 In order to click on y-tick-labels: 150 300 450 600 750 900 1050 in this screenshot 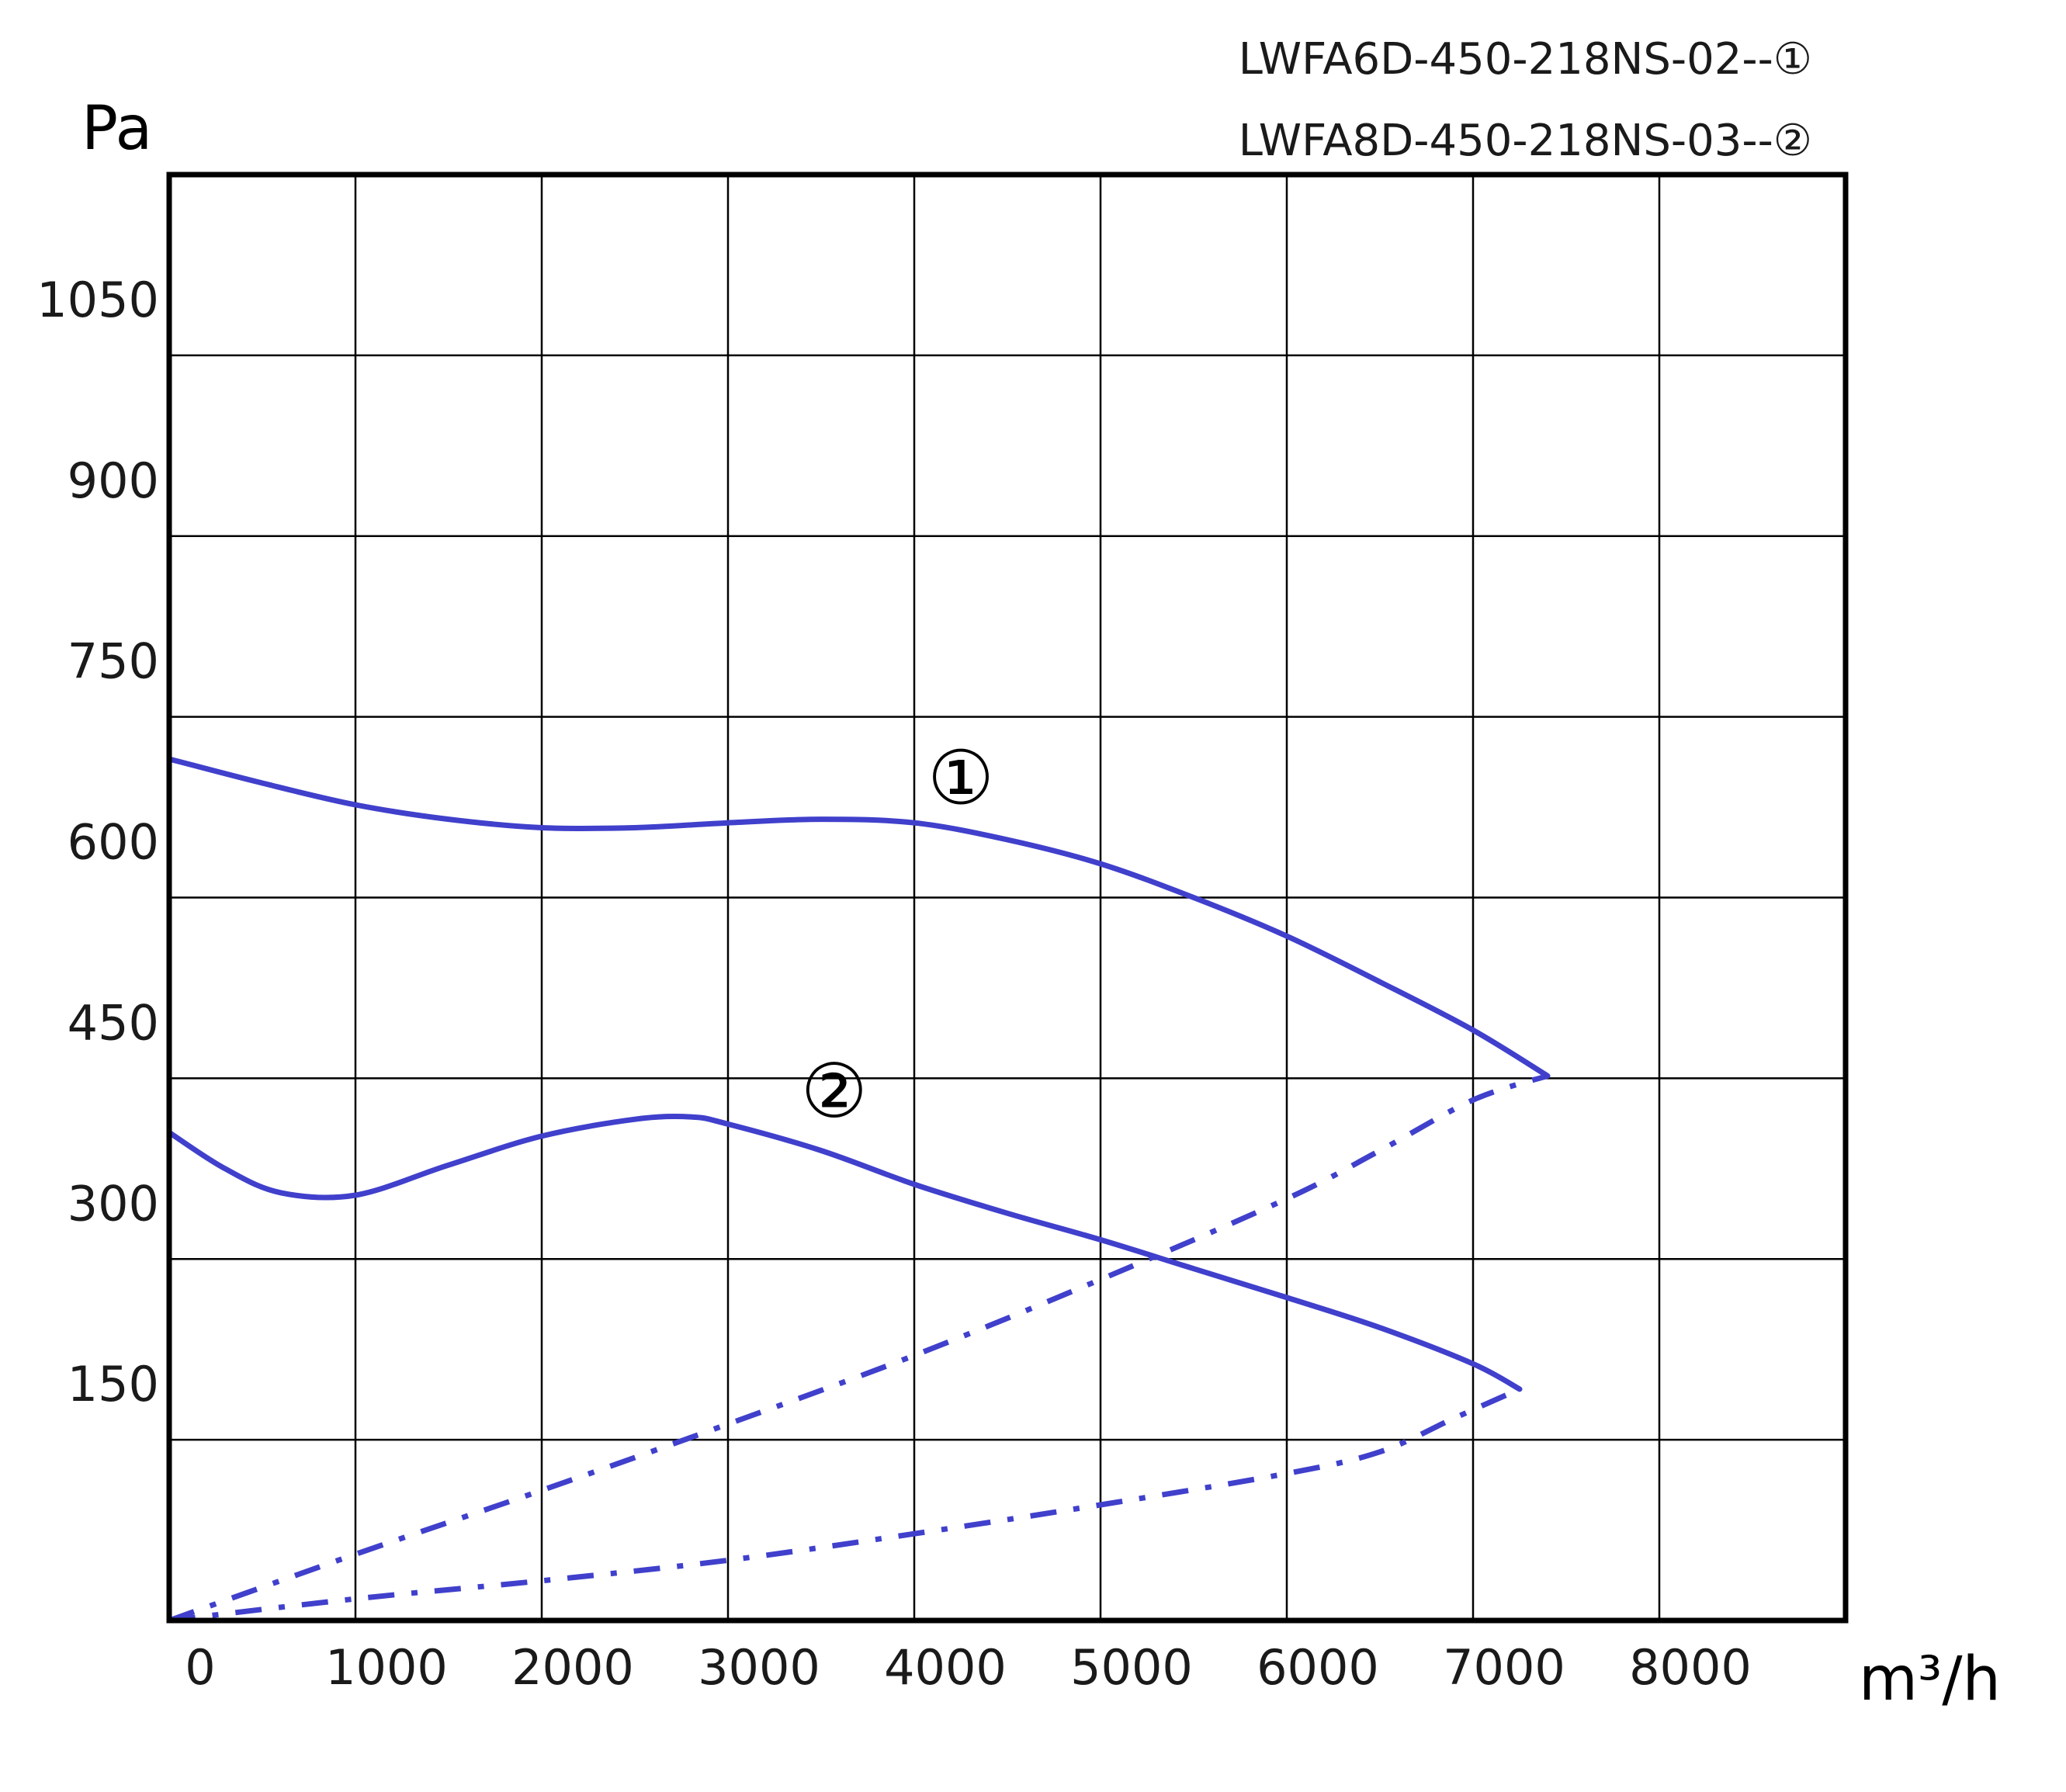, I will do `click(97, 842)`.